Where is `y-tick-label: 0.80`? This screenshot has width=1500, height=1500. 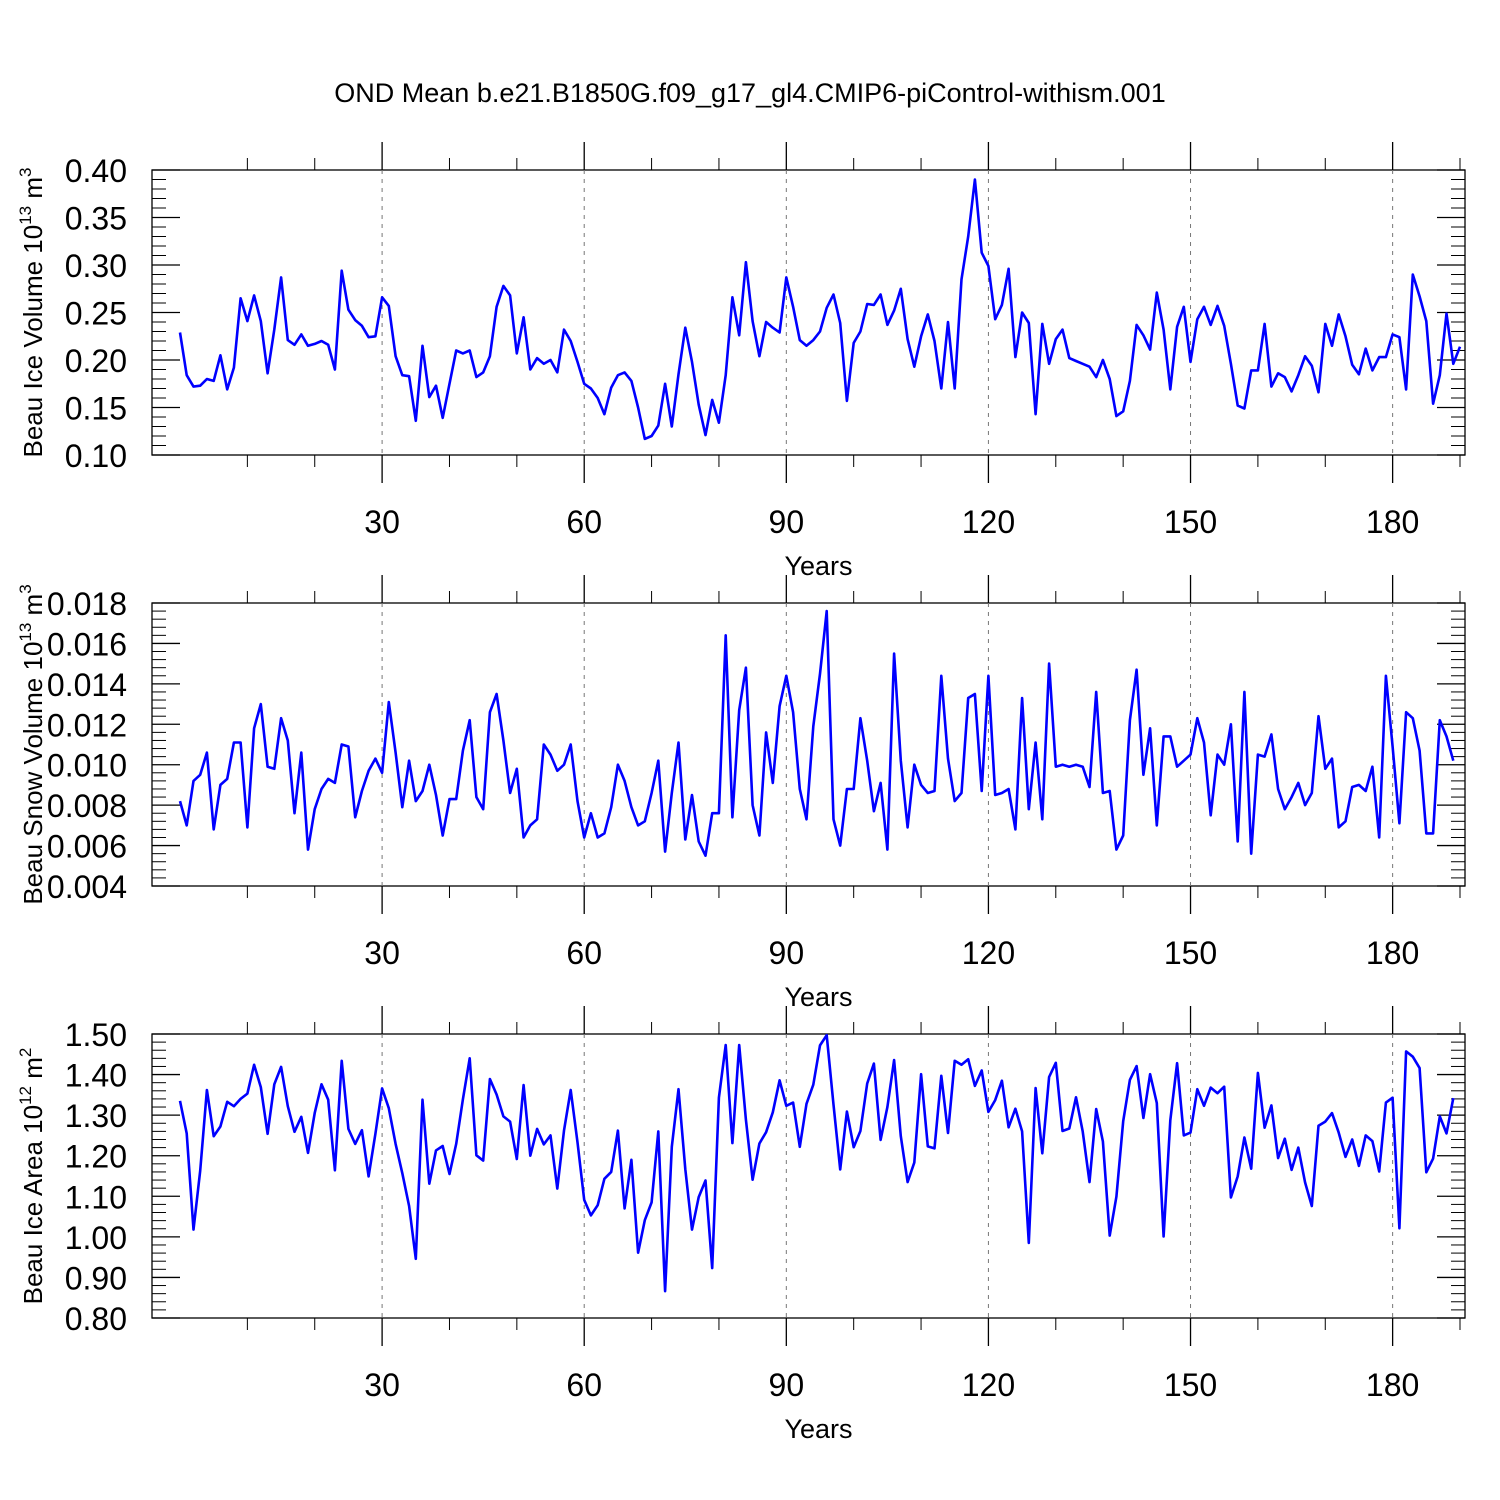
y-tick-label: 0.80 is located at coordinates (96, 1319).